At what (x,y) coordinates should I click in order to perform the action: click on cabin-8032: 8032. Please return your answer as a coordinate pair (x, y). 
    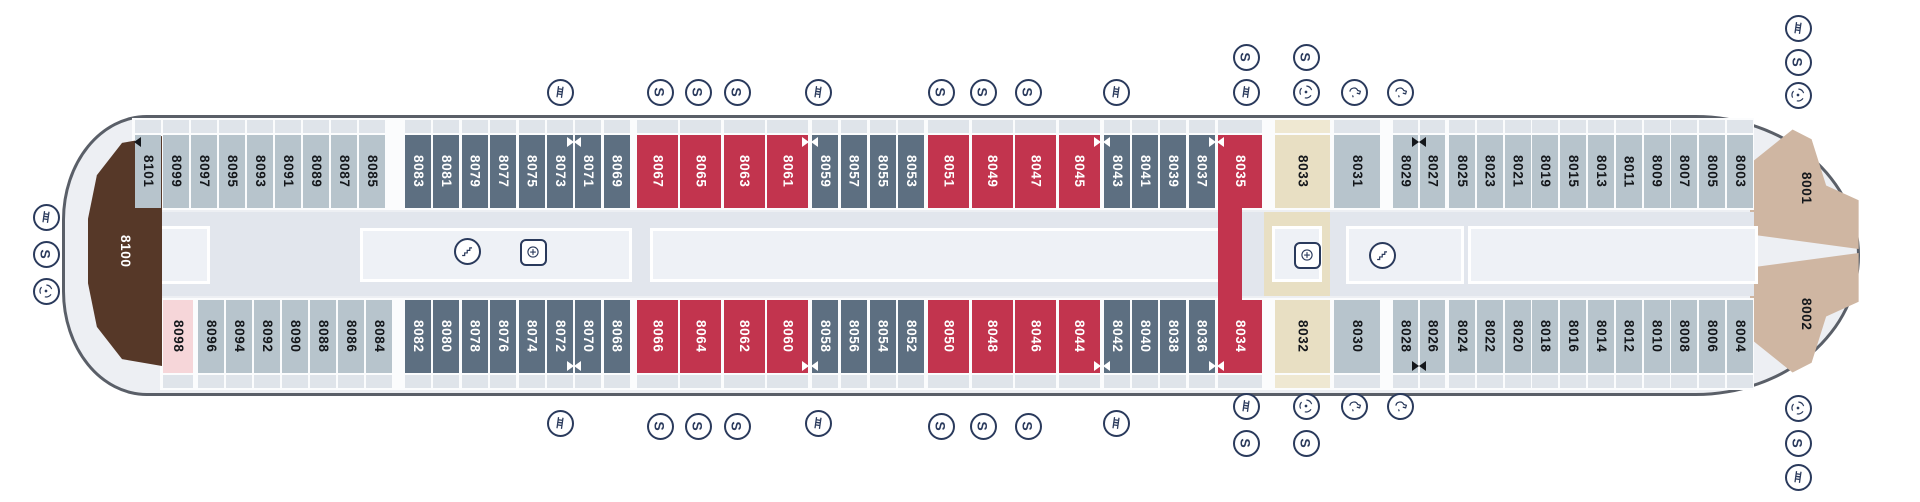
    Looking at the image, I should click on (1302, 336).